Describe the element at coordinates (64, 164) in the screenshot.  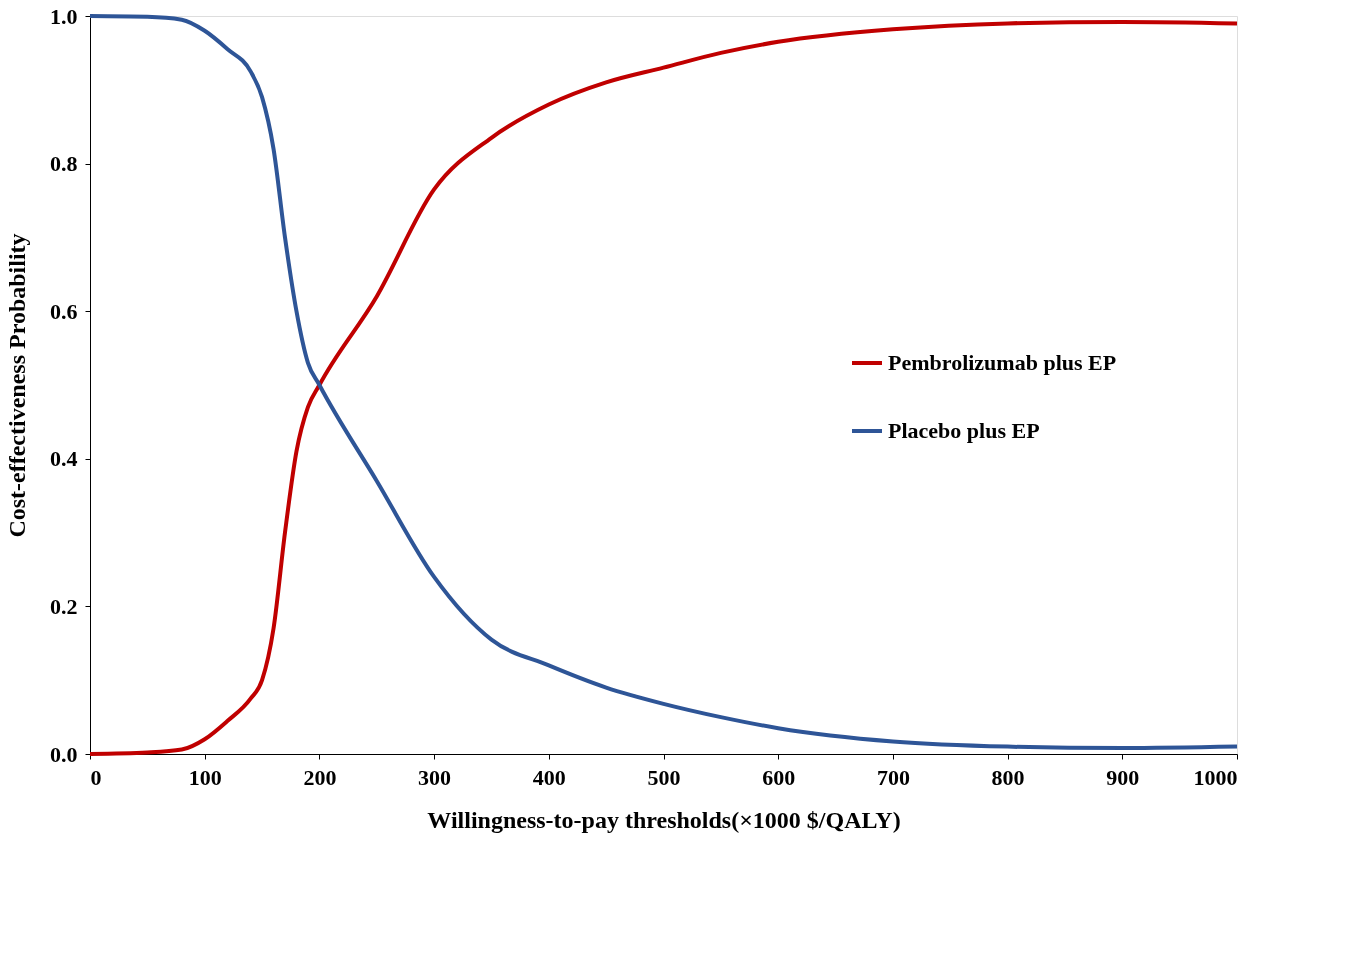
I see `y-tick-label: 0.8` at that location.